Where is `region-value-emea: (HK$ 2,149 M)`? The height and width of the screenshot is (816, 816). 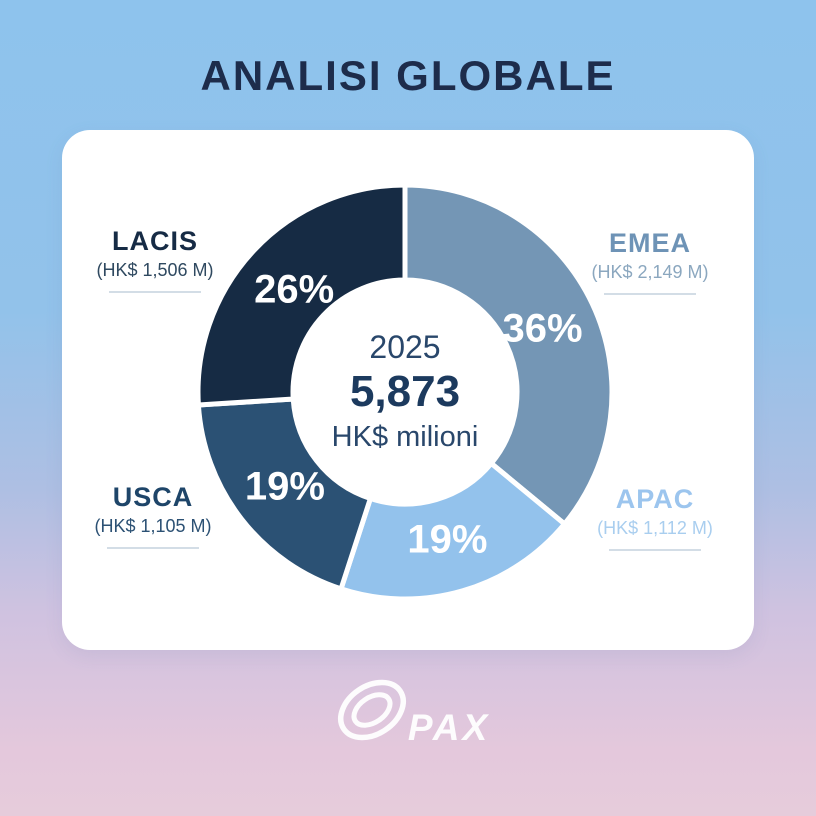 region-value-emea: (HK$ 2,149 M) is located at coordinates (650, 272).